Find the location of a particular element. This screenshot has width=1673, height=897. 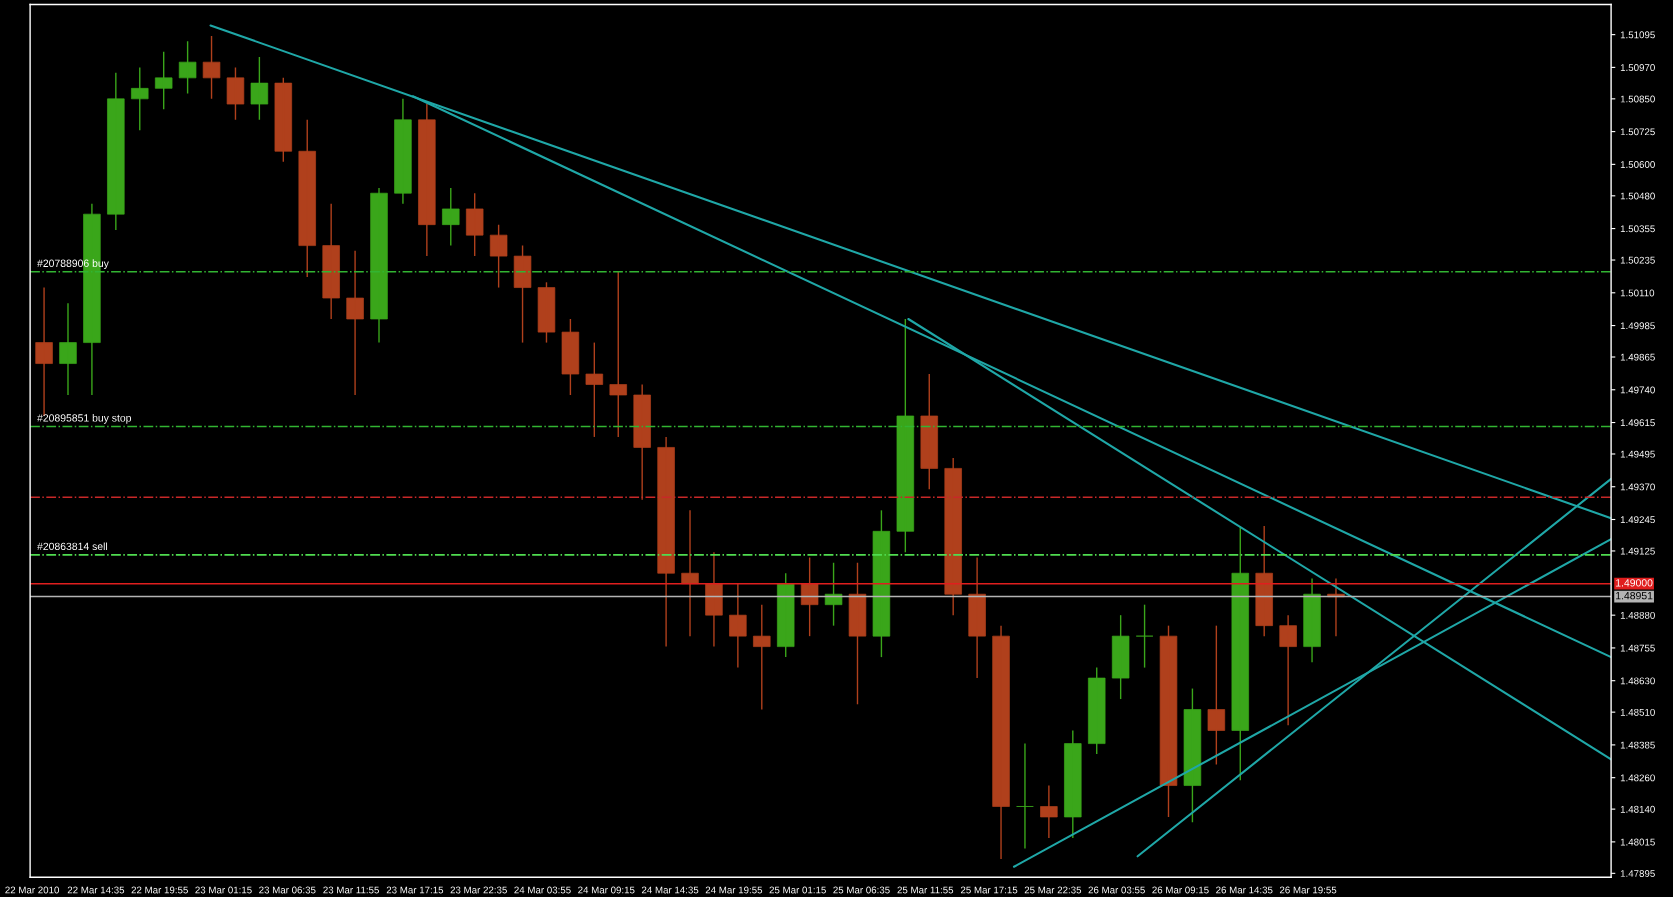

ref-line-label: #20895851 buy stop is located at coordinates (84, 418).